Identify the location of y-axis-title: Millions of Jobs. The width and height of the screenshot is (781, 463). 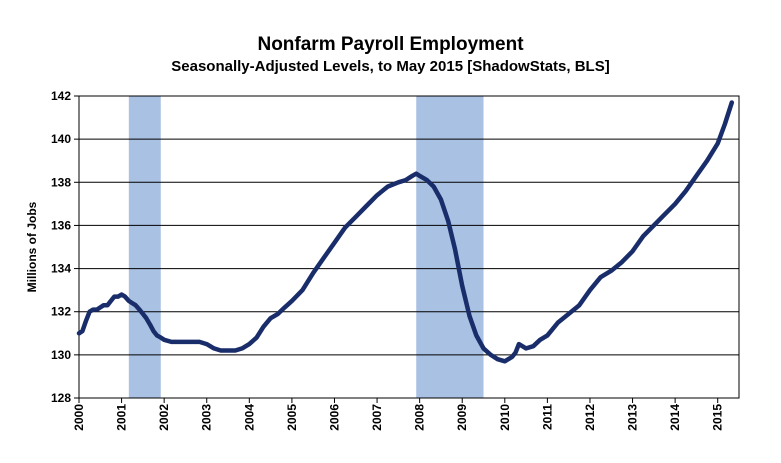
(32, 246).